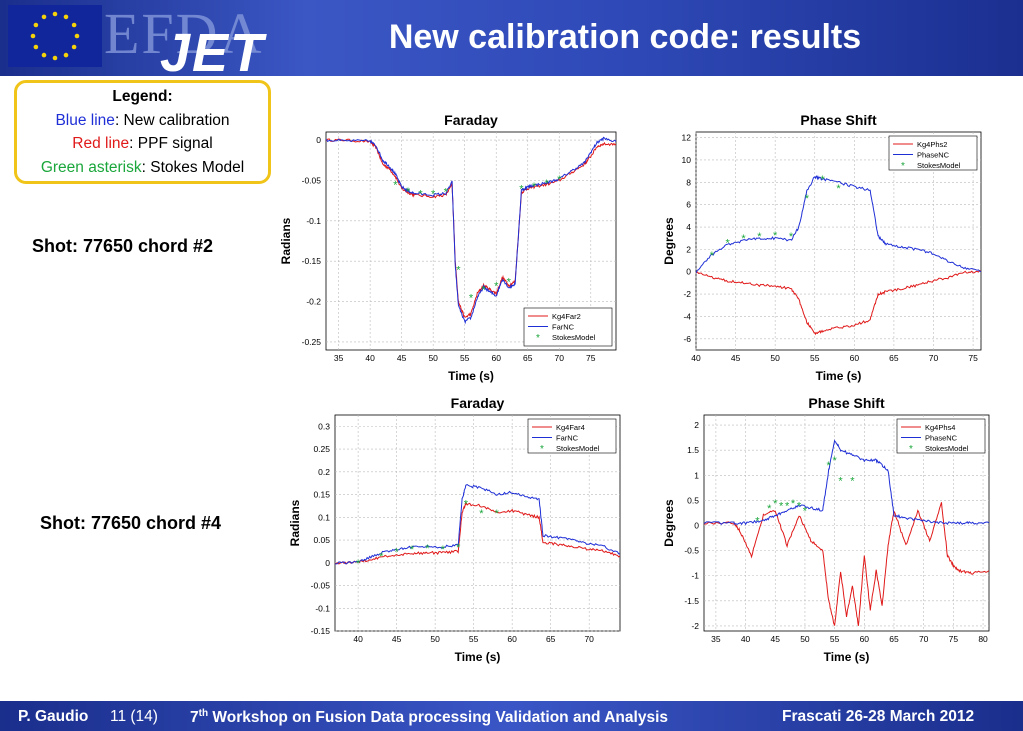  What do you see at coordinates (669, 241) in the screenshot?
I see `y-axis-label: Degrees` at bounding box center [669, 241].